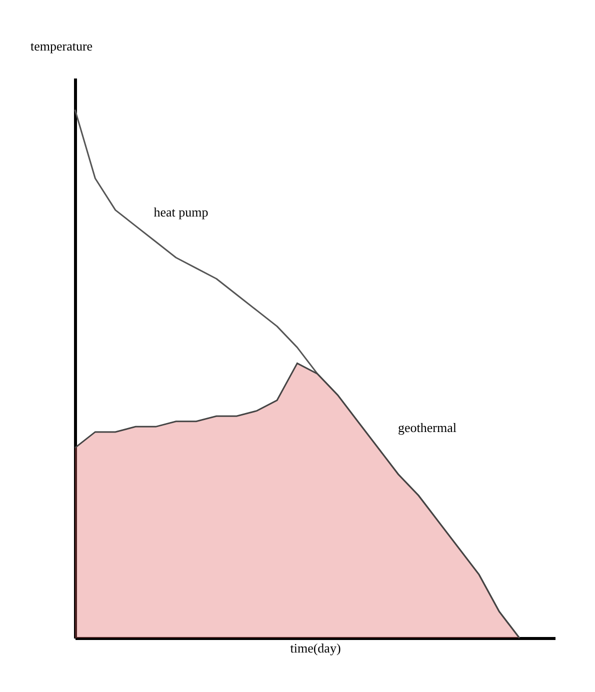 This screenshot has height=692, width=595. Describe the element at coordinates (315, 648) in the screenshot. I see `x-axis-title: time(day)` at that location.